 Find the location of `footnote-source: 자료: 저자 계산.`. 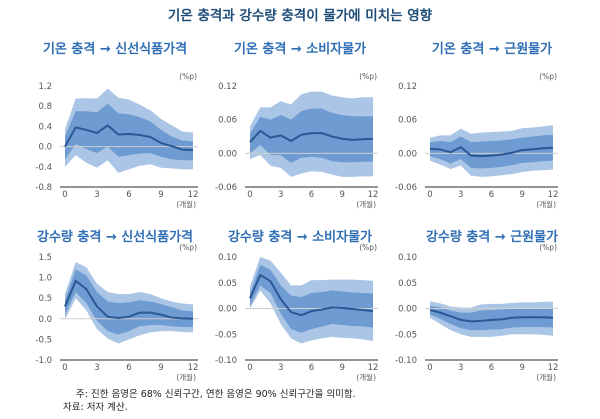

footnote-source: 자료: 저자 계산. is located at coordinates (95, 407).